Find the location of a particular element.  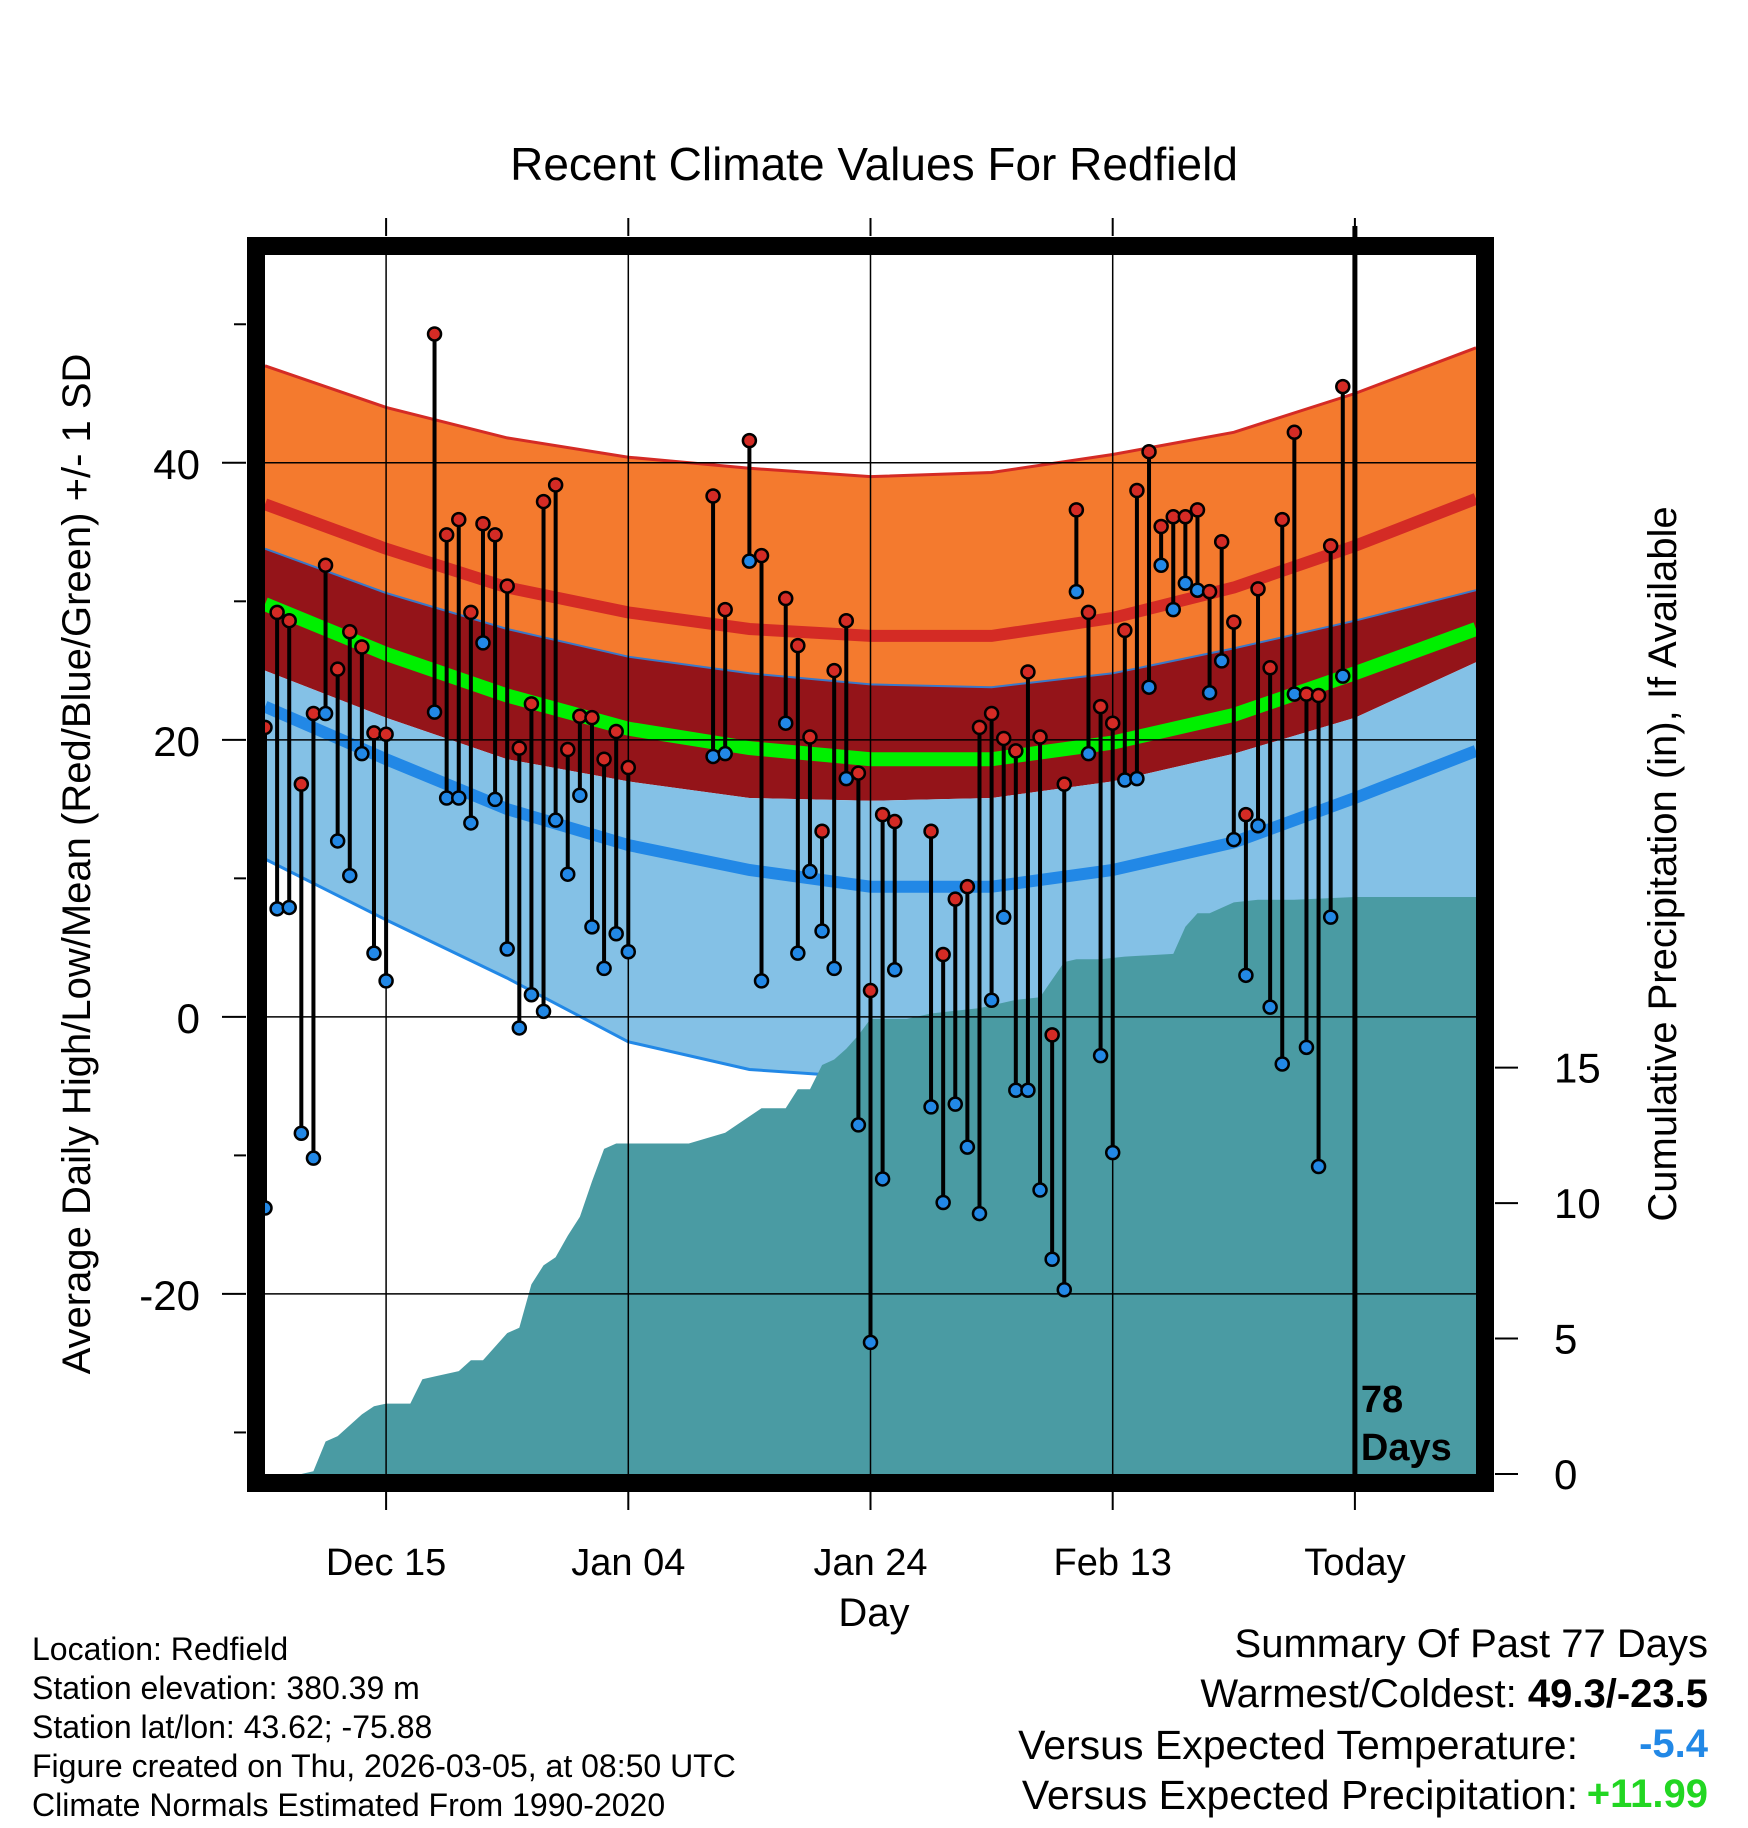

temperature-delta-label: Versus Expected Temperature: is located at coordinates (1298, 1745).